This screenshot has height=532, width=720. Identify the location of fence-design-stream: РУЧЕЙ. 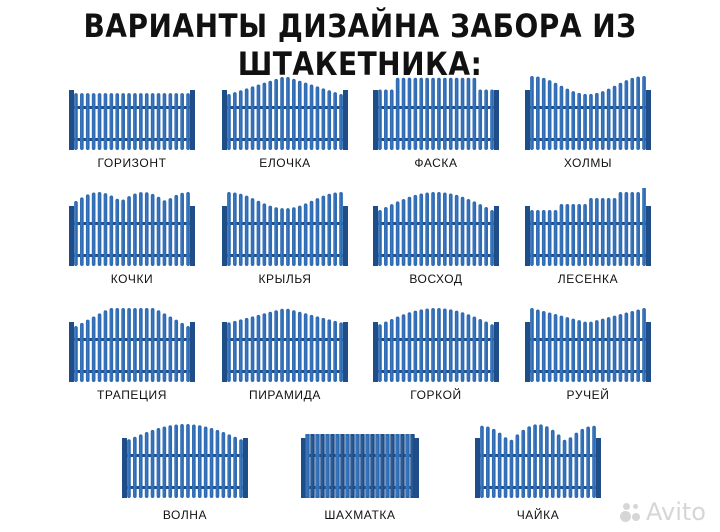
(588, 359).